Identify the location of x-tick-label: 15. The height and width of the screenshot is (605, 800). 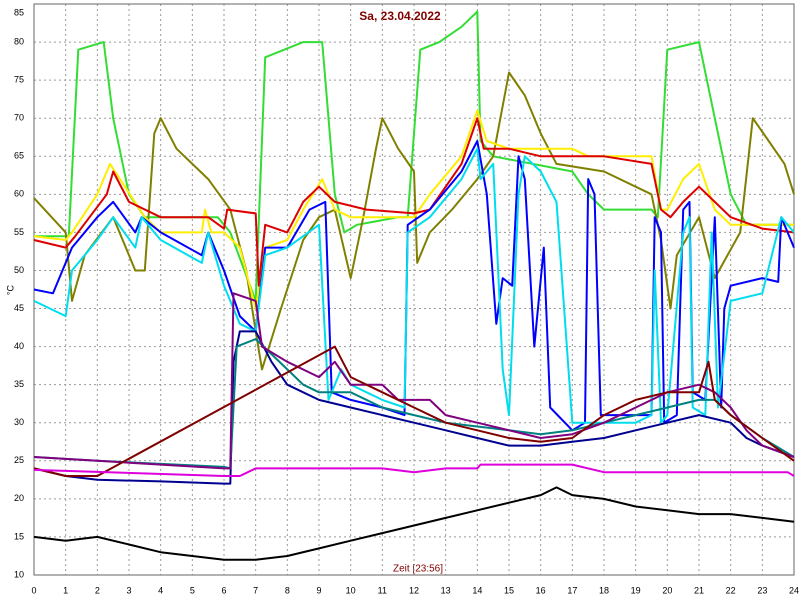
(509, 590).